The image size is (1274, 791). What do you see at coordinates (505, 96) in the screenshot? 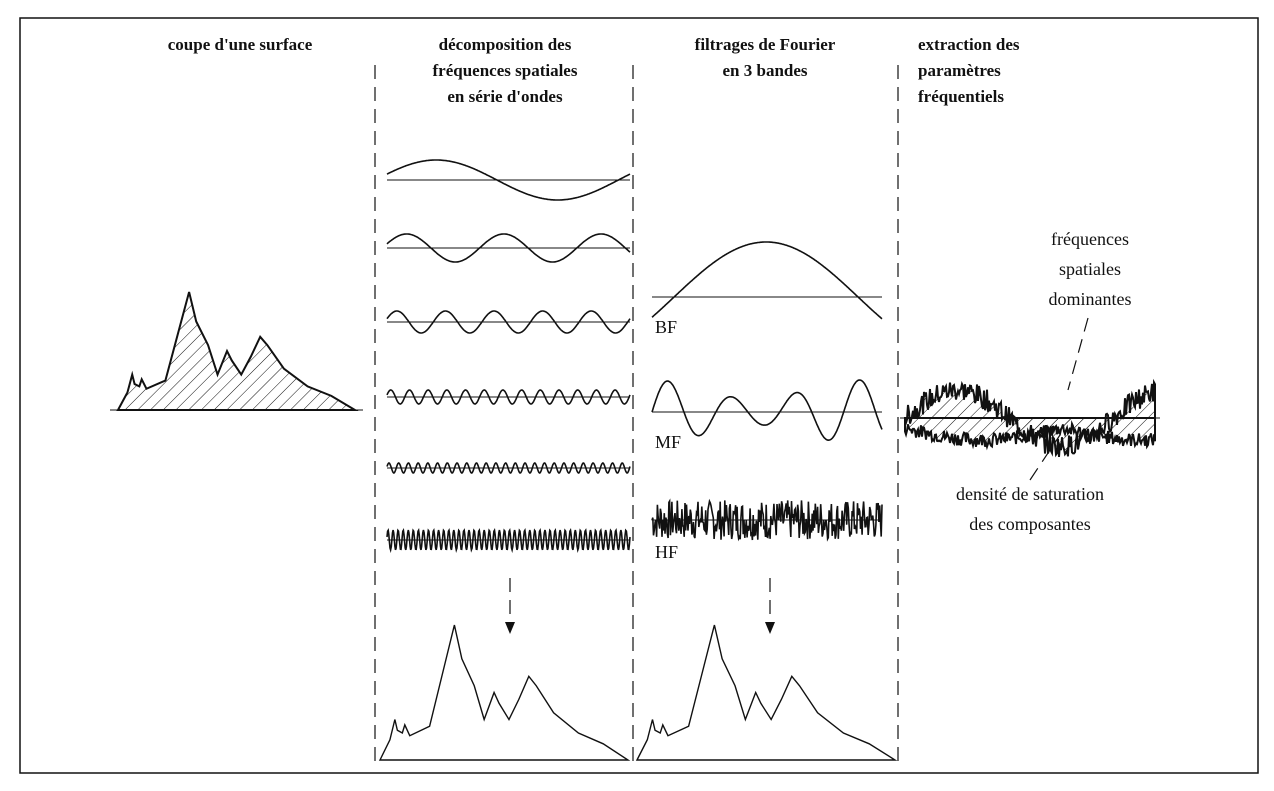
I see `column-heading: en série d'ondes` at bounding box center [505, 96].